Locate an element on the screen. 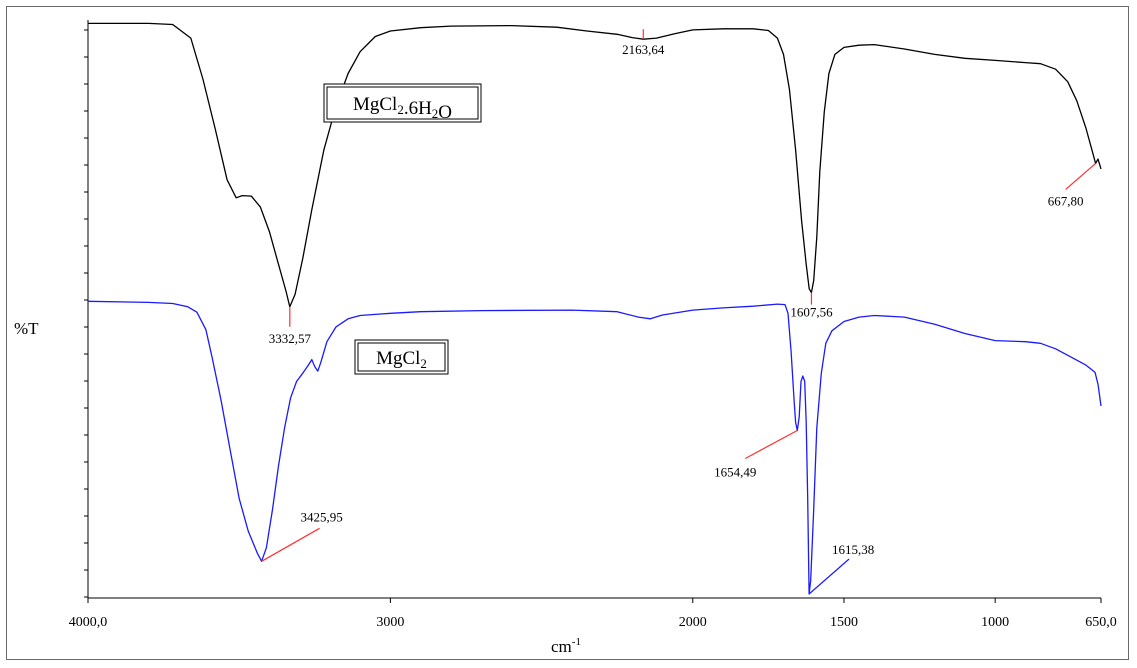  peak-label: 2163,64 is located at coordinates (643, 49).